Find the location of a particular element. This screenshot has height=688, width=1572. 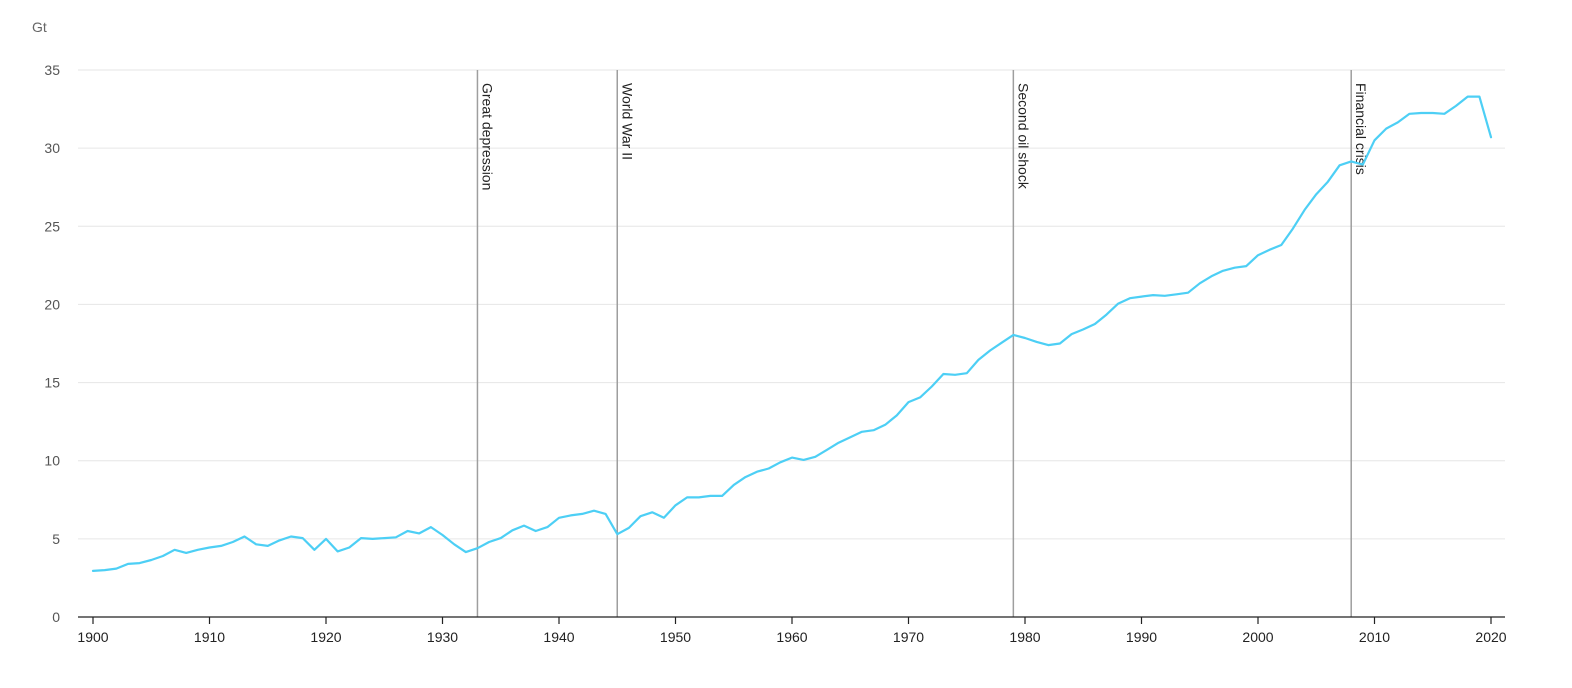

y-tick-label: 0 is located at coordinates (56, 617).